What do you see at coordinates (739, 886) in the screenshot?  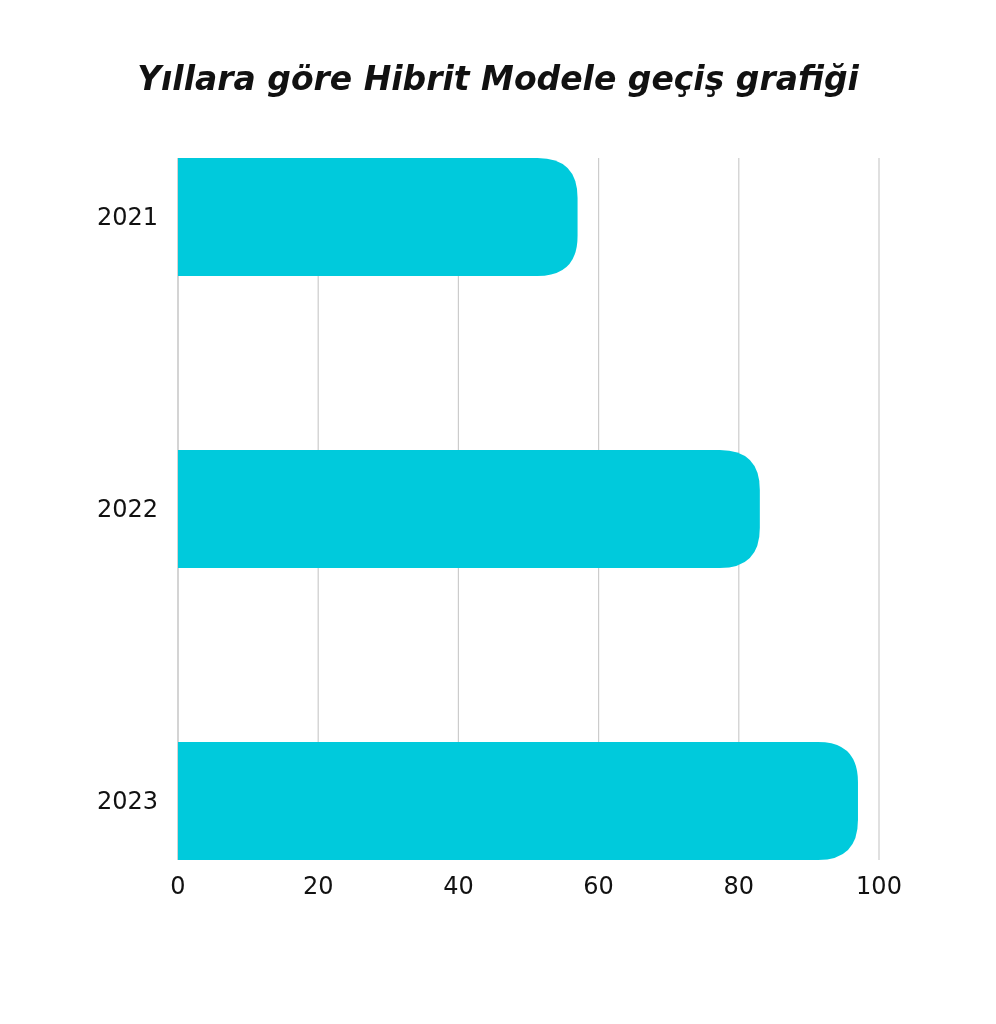 I see `x-tick-label: 80` at bounding box center [739, 886].